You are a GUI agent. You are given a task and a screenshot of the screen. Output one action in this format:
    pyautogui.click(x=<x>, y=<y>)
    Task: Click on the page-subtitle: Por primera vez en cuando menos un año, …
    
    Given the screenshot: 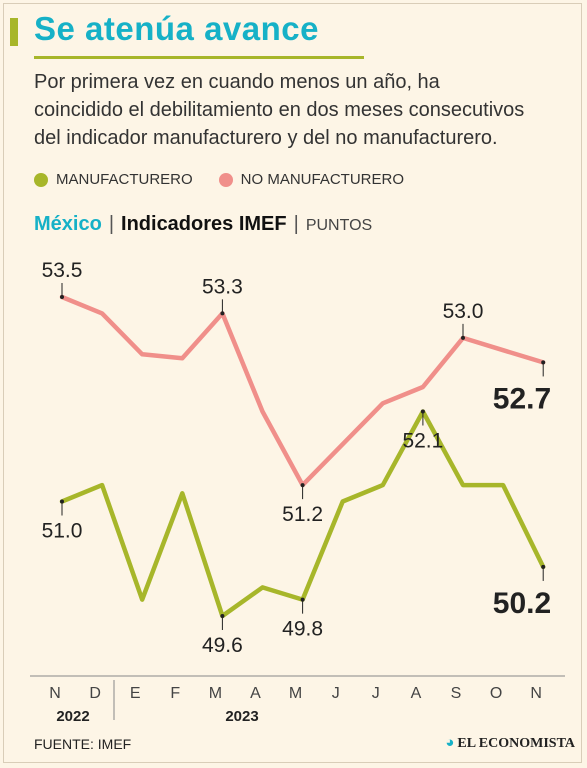 What is the action you would take?
    pyautogui.click(x=279, y=110)
    